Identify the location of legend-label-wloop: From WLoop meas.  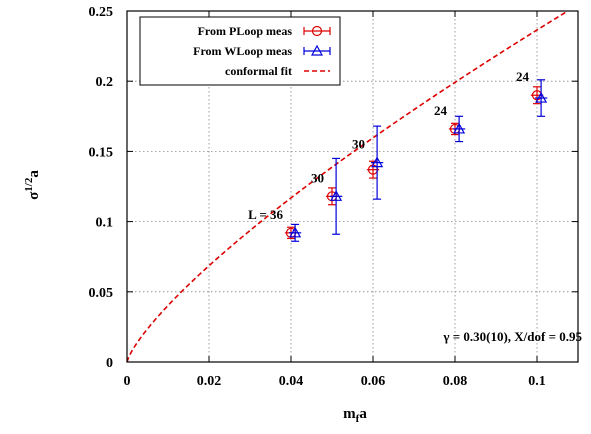
(242, 51).